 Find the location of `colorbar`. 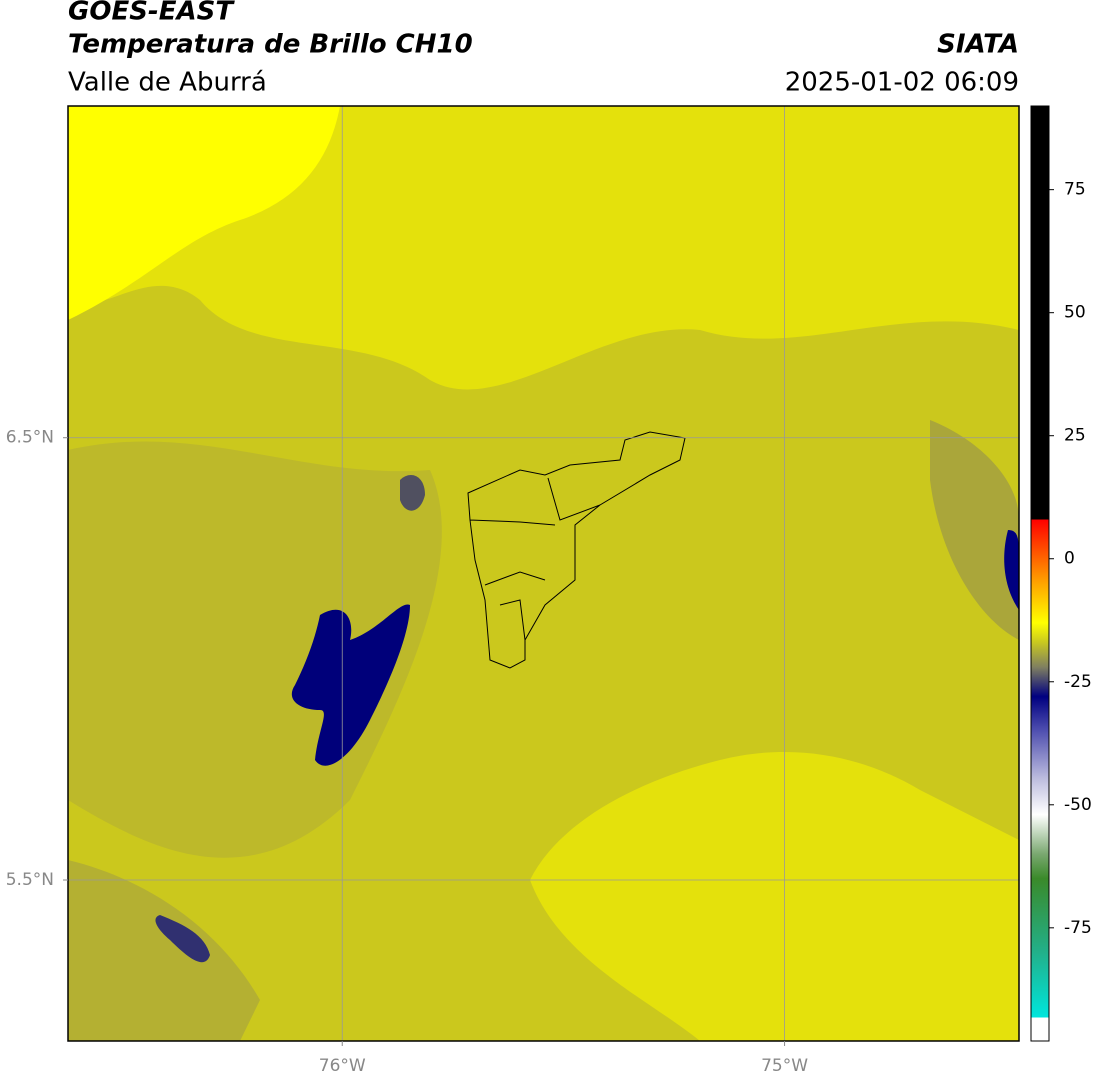

colorbar is located at coordinates (1040, 573).